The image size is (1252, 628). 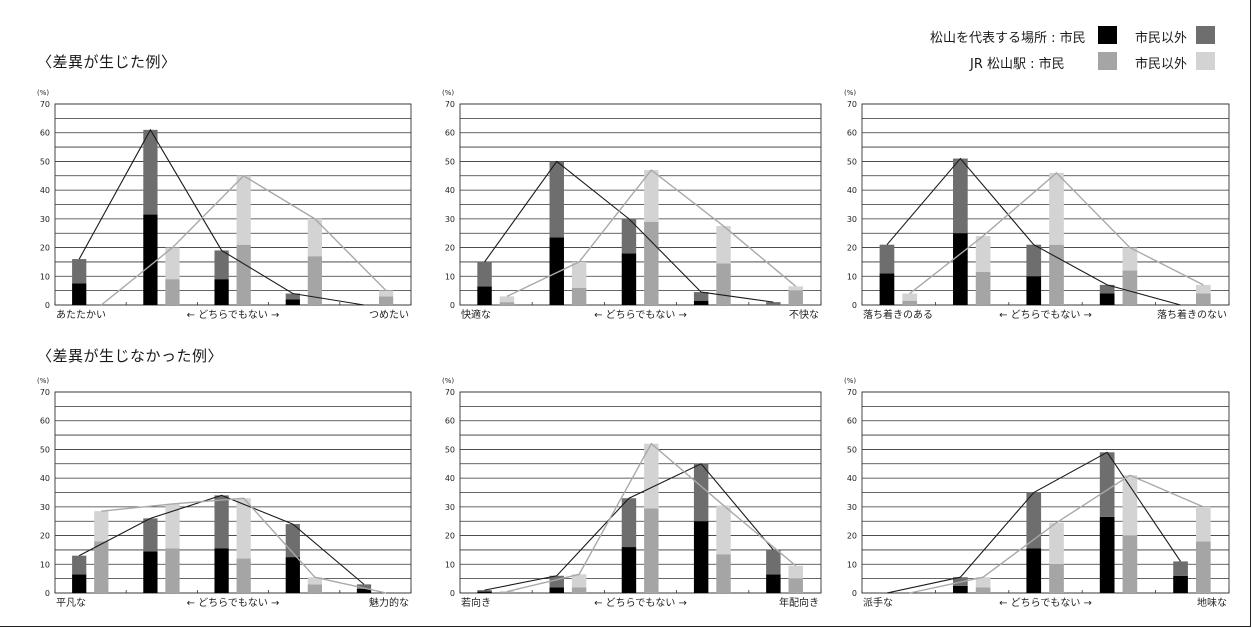 I want to click on x-label-right: 不快な, so click(x=804, y=315).